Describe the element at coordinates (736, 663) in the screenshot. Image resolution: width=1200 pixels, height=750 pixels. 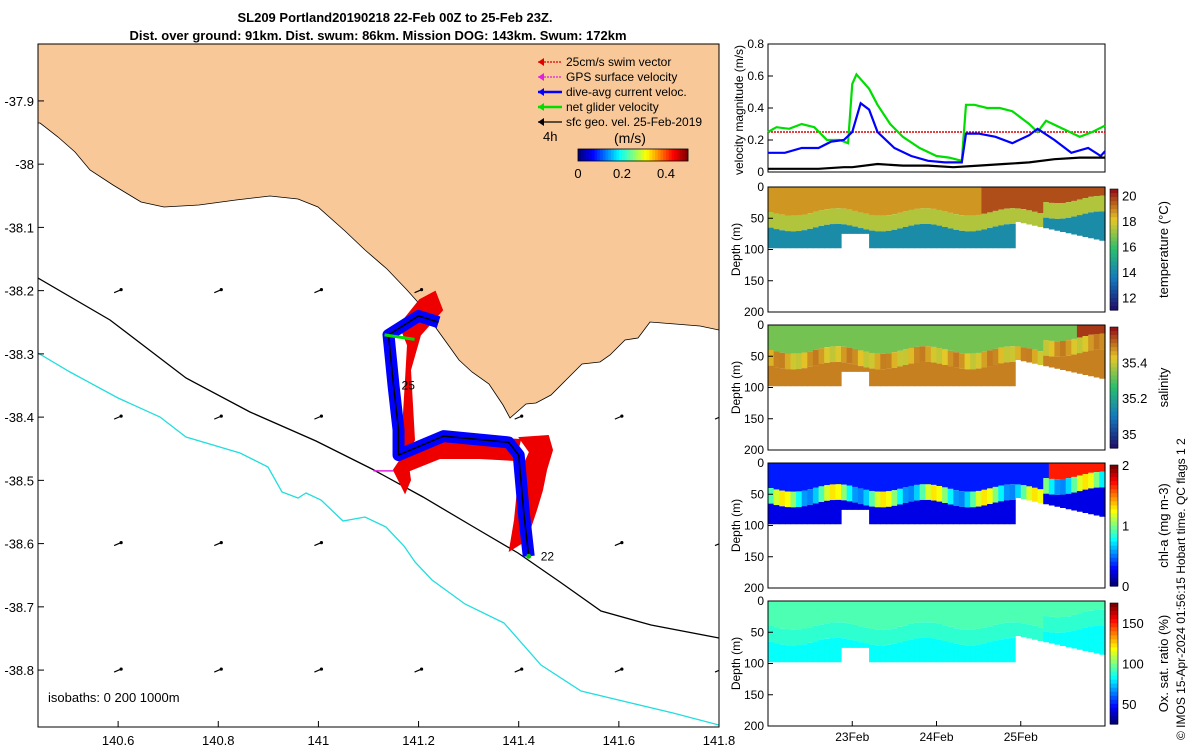
I see `section-y-label: Depth (m)` at that location.